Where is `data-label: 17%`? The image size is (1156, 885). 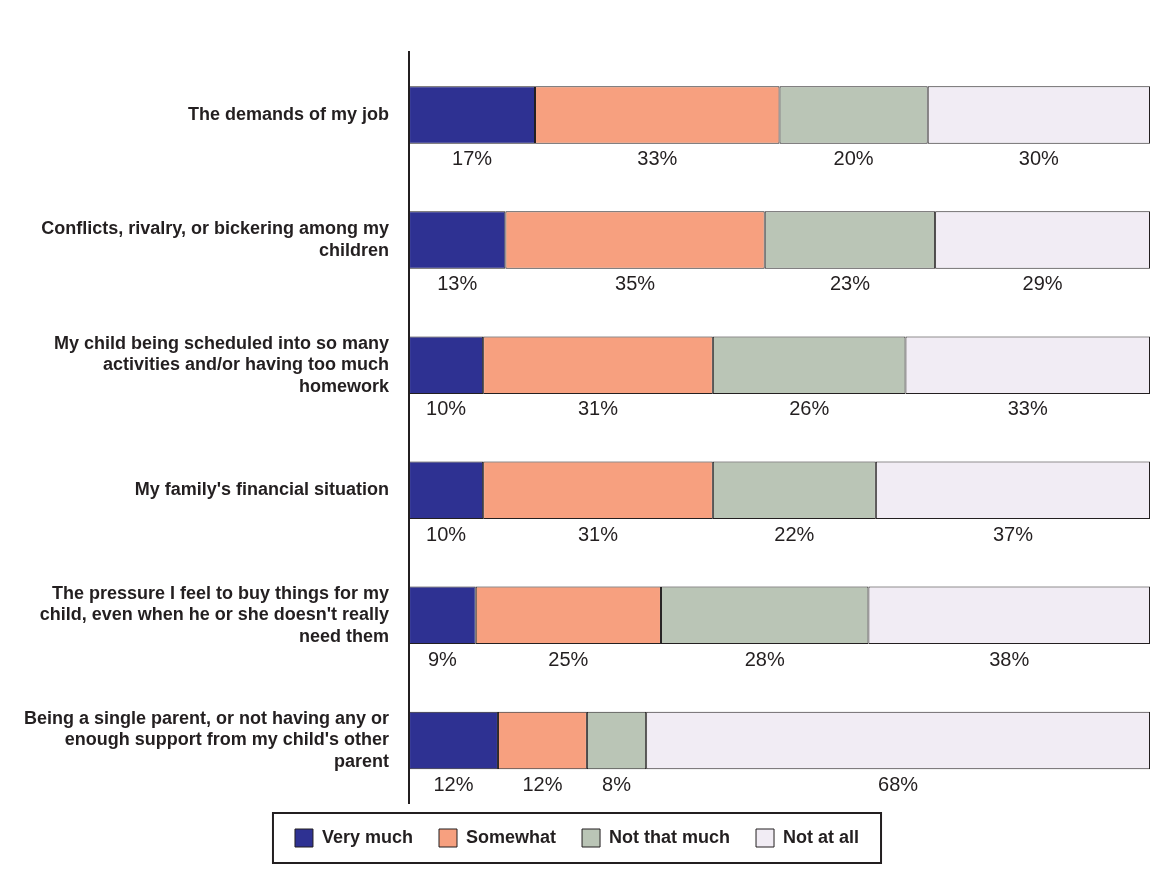 data-label: 17% is located at coordinates (472, 158).